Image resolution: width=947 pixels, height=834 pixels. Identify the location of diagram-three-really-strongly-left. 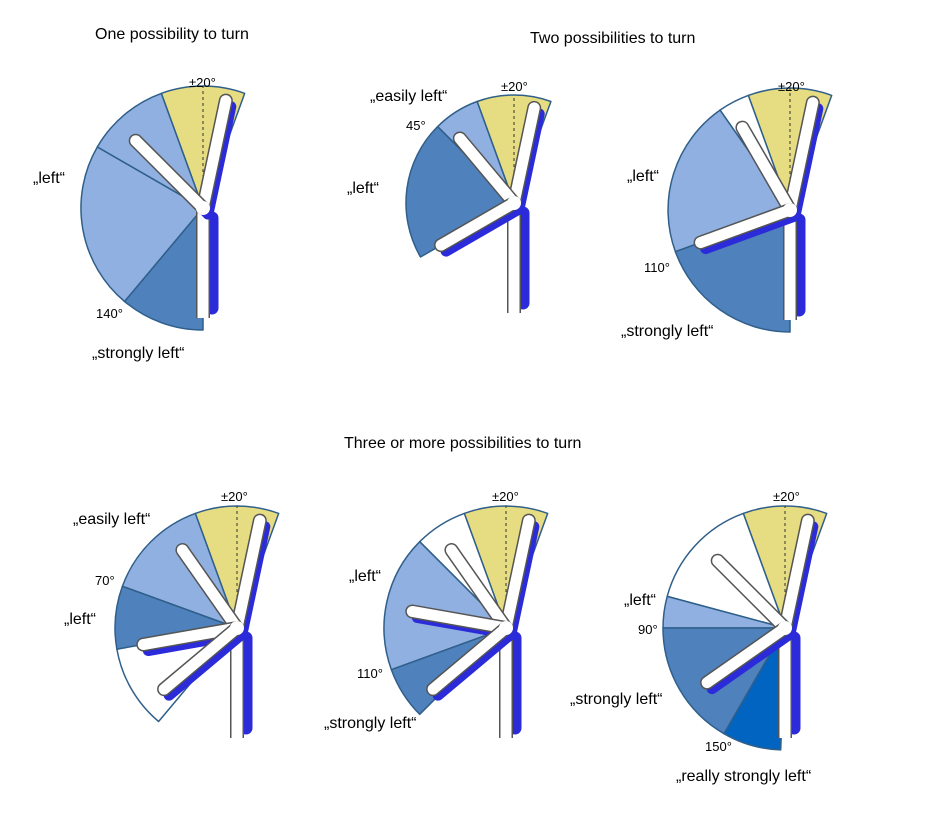
(745, 628).